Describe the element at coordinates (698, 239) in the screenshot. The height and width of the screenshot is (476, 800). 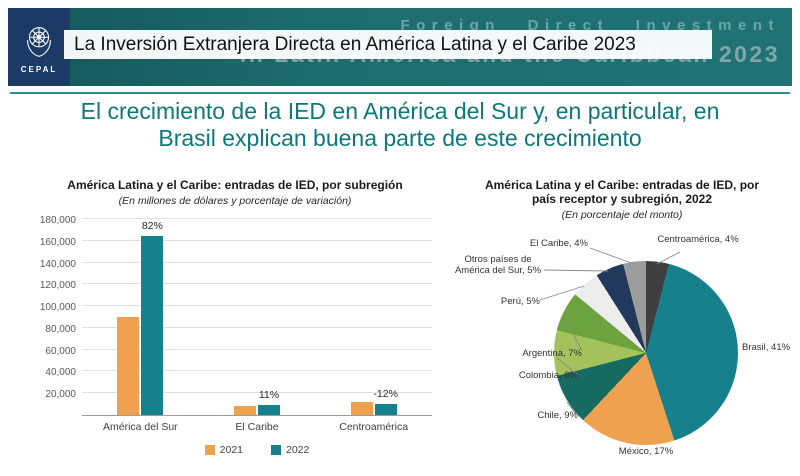
I see `pie-callout-label: Centroamérica, 4%` at that location.